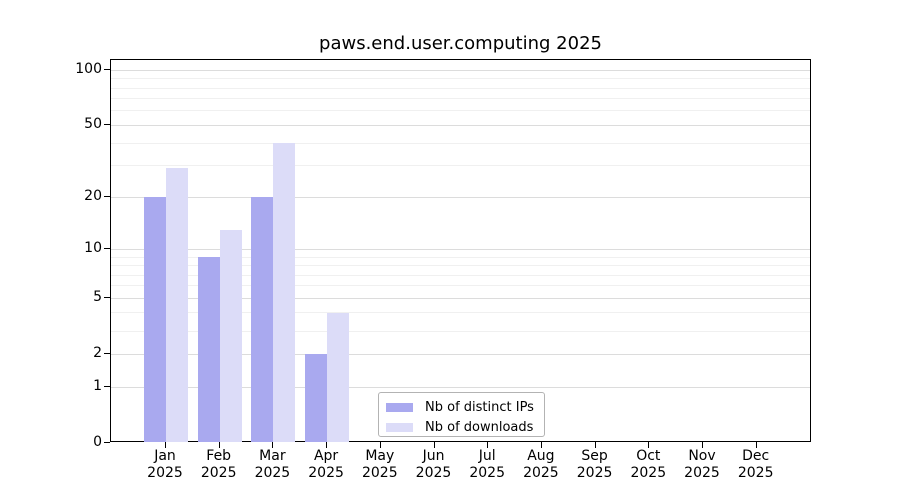 The image size is (900, 500). What do you see at coordinates (594, 456) in the screenshot?
I see `x-tick-month-sep: Sep` at bounding box center [594, 456].